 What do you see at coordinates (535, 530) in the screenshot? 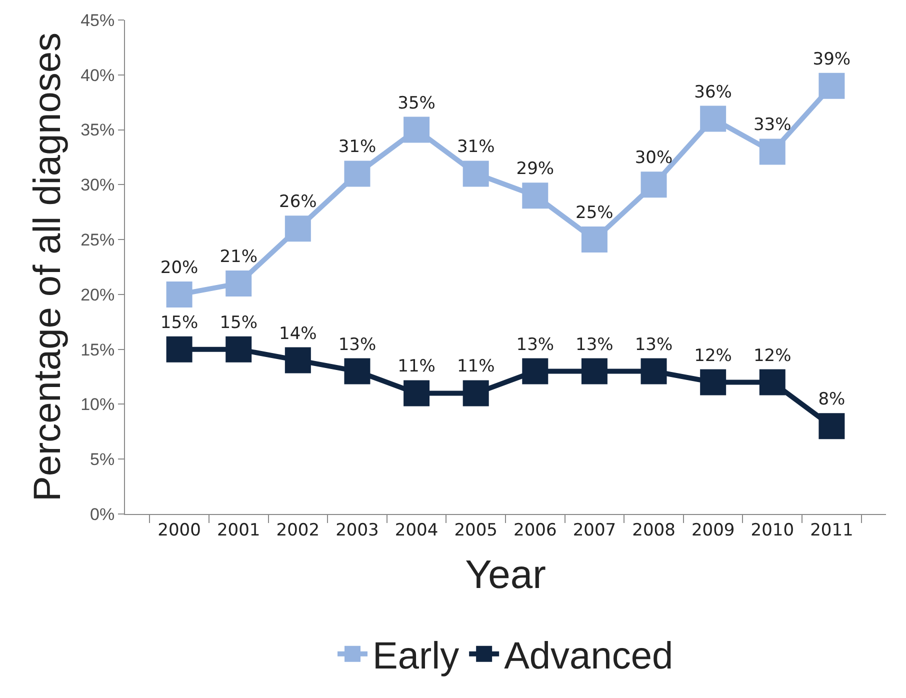
I see `x-tick-label: 2006` at bounding box center [535, 530].